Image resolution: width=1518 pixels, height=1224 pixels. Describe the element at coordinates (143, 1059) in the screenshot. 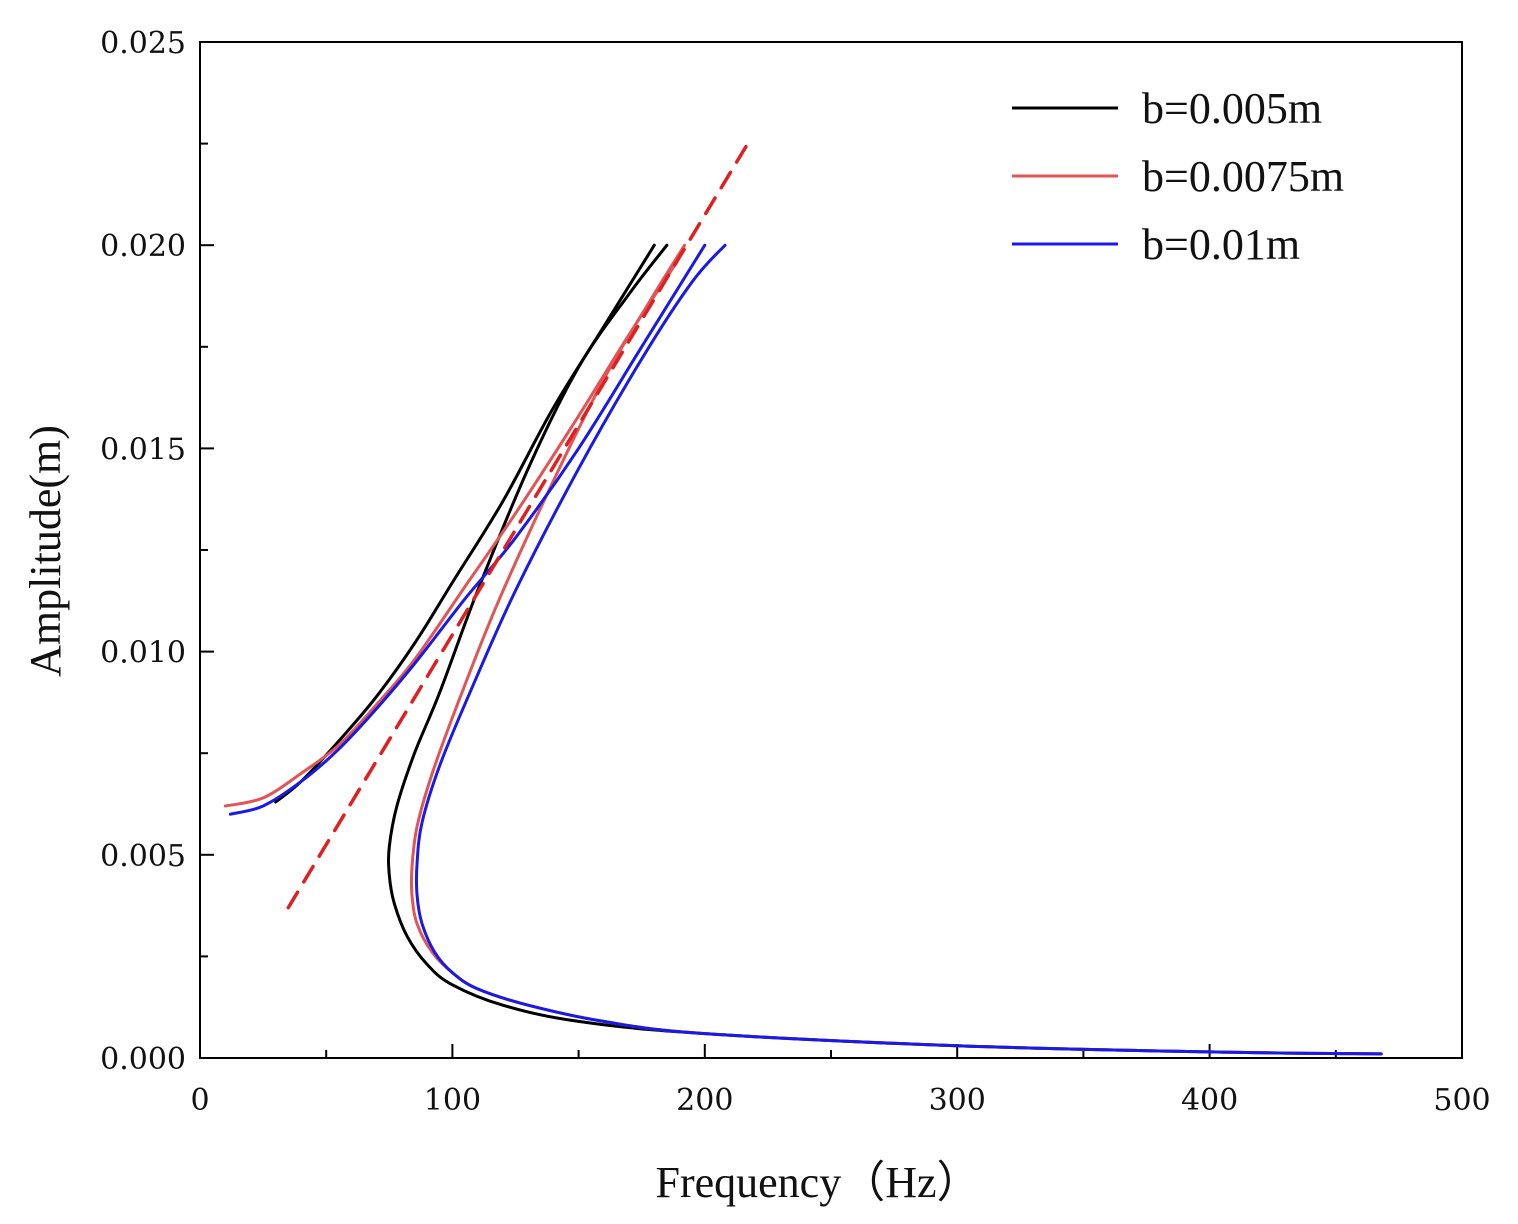

I see `y-tick-label: 0.000` at that location.